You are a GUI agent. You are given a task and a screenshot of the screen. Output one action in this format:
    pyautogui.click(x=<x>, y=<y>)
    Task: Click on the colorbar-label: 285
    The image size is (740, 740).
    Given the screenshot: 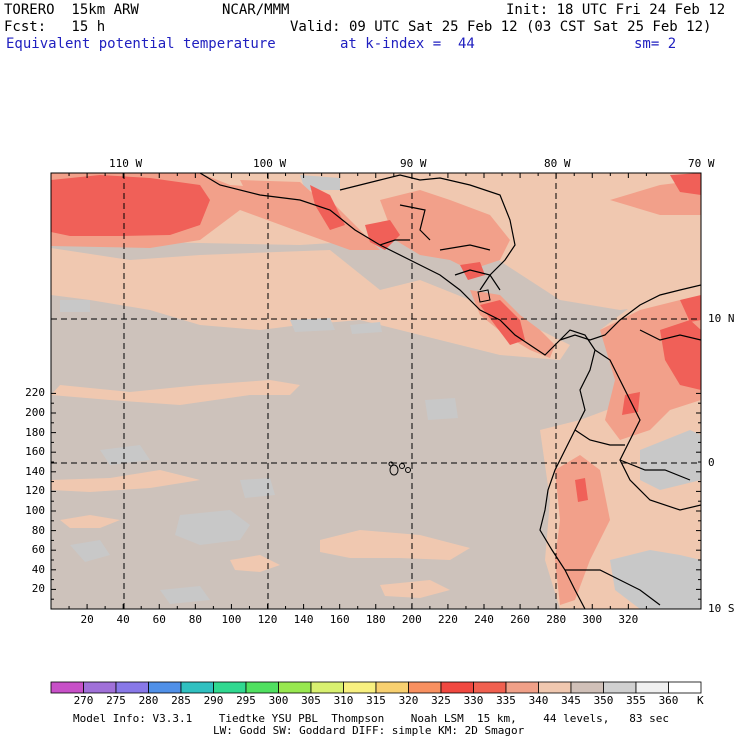 What is the action you would take?
    pyautogui.click(x=181, y=700)
    